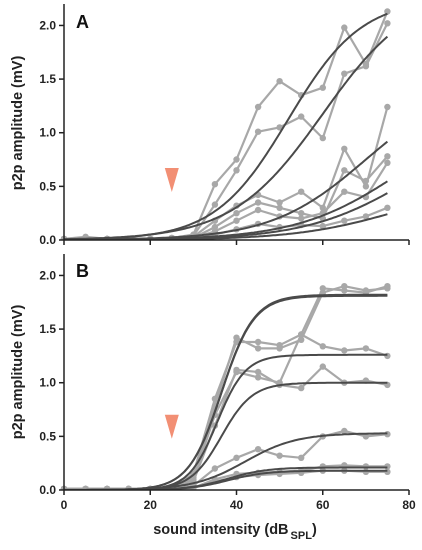 This screenshot has height=550, width=422. I want to click on panel-a-series-5-line, so click(226, 201).